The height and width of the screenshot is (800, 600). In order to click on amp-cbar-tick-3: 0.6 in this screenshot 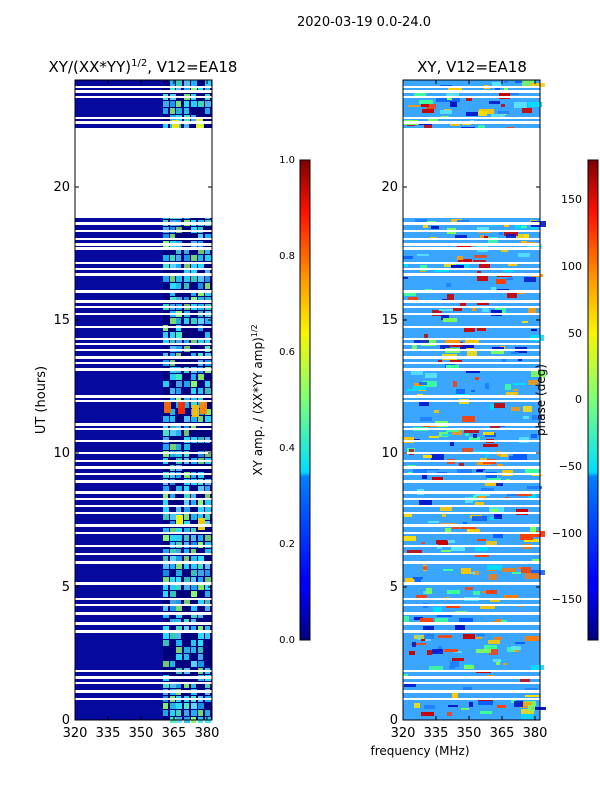, I will do `click(287, 352)`.